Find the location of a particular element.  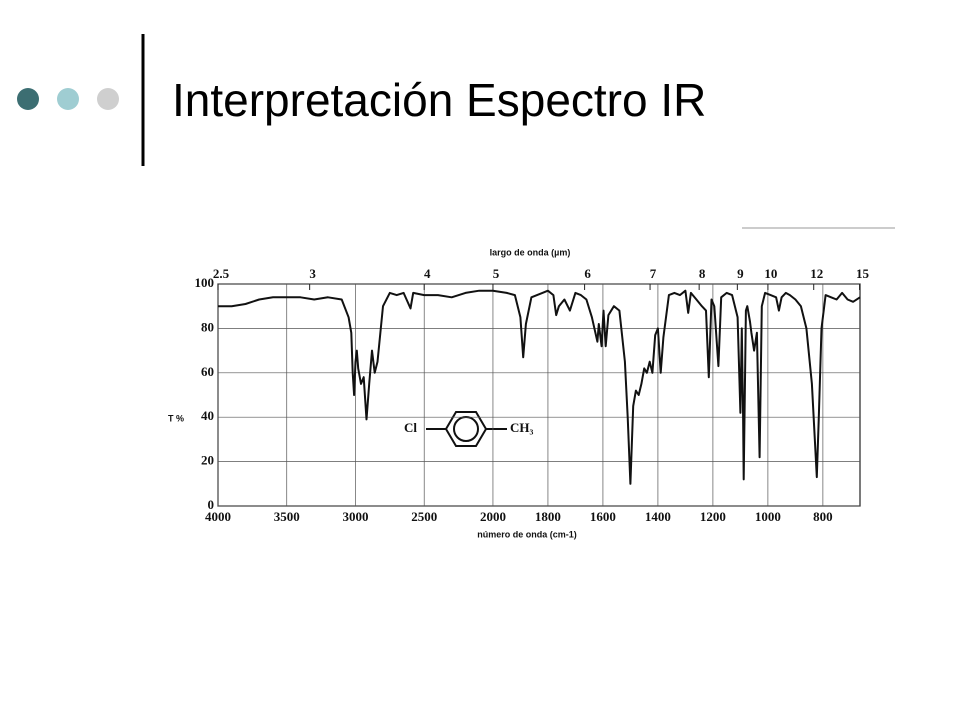

x2-tick-label: 6 is located at coordinates (587, 273).